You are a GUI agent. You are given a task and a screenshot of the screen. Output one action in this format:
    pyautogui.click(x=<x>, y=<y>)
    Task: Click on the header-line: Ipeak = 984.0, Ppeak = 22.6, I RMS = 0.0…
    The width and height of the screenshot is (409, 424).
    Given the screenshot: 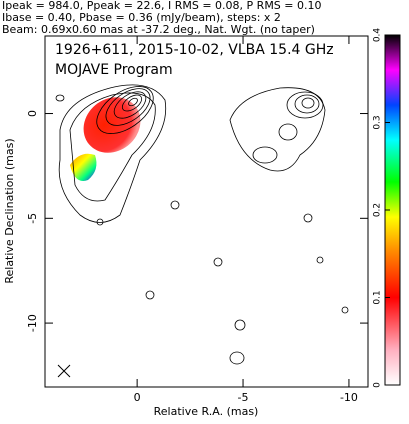 What is the action you would take?
    pyautogui.click(x=162, y=6)
    